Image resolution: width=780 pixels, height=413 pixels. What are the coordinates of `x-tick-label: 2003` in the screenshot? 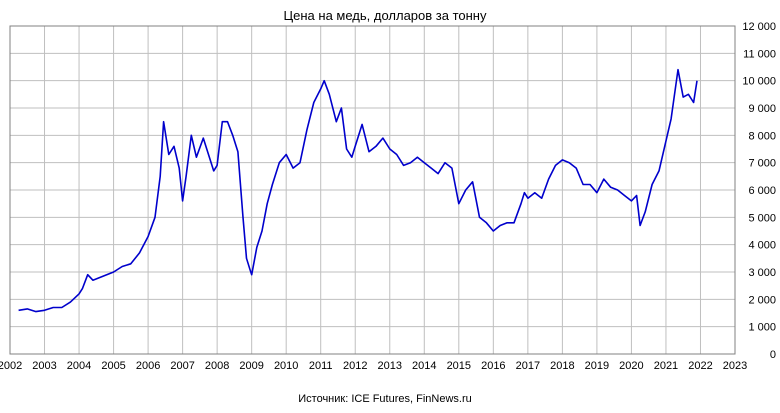 It's located at (44, 366).